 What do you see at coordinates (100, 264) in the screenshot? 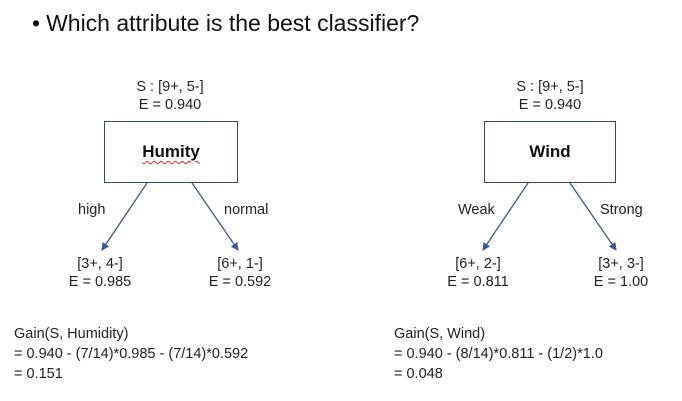
I see `humidity-high-set: [3+, 4-]` at bounding box center [100, 264].